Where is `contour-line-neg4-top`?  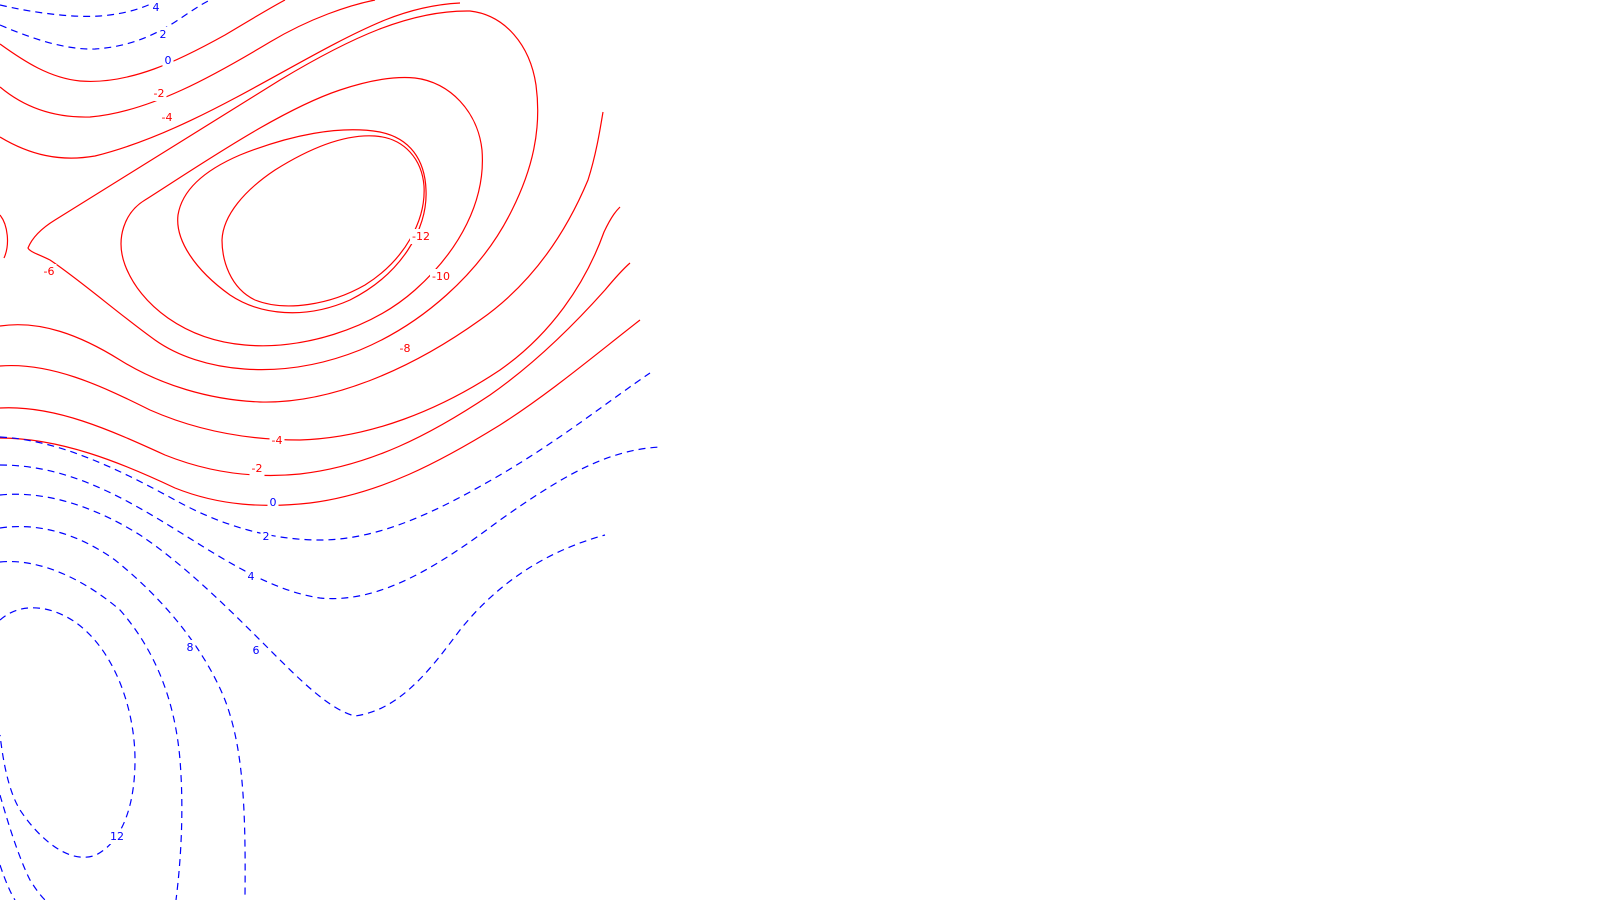
contour-line-neg4-top is located at coordinates (230, 80).